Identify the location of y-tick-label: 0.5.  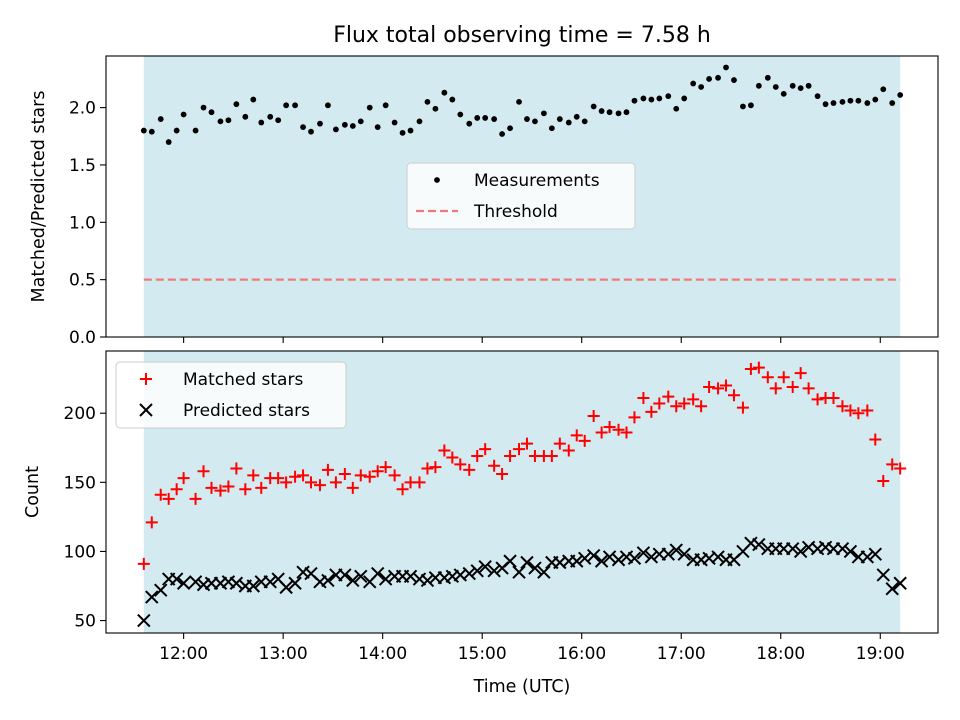
(82, 281).